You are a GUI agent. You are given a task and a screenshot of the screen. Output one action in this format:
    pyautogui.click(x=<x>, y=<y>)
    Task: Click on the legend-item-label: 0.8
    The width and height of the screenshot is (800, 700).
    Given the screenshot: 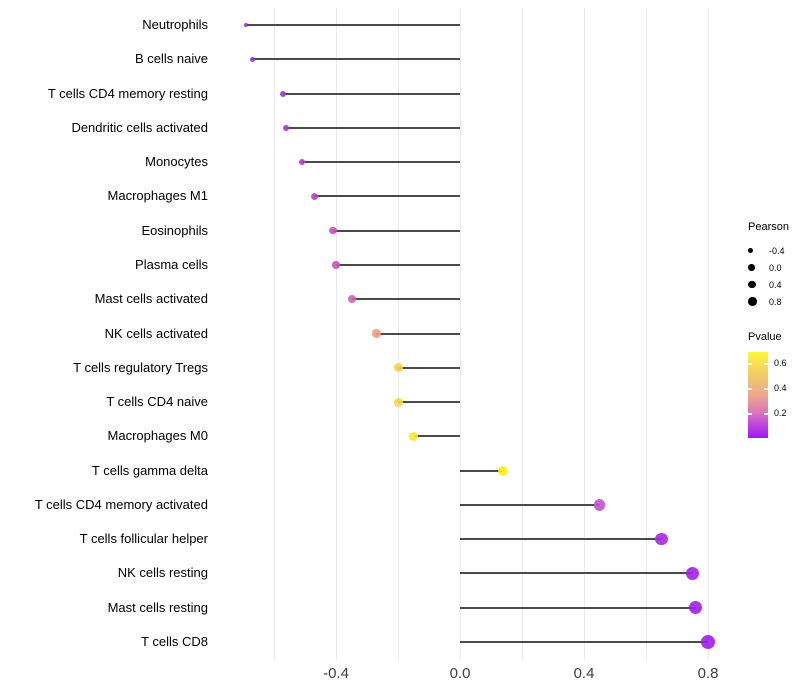 What is the action you would take?
    pyautogui.click(x=775, y=301)
    